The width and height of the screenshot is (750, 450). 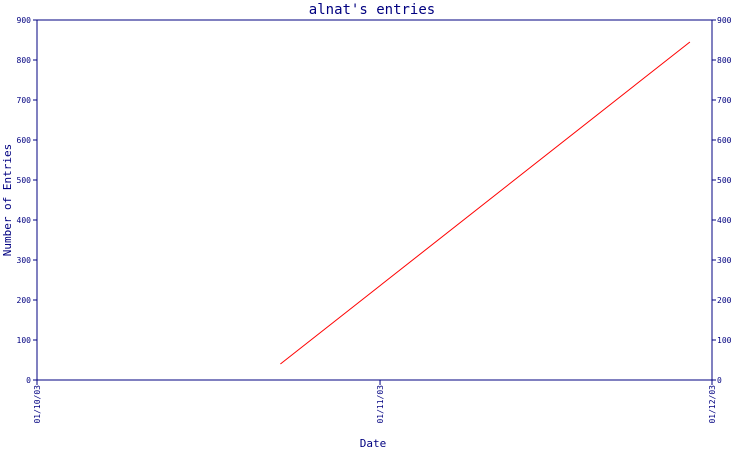 I want to click on y-tick-label-left: 0, so click(x=28, y=380).